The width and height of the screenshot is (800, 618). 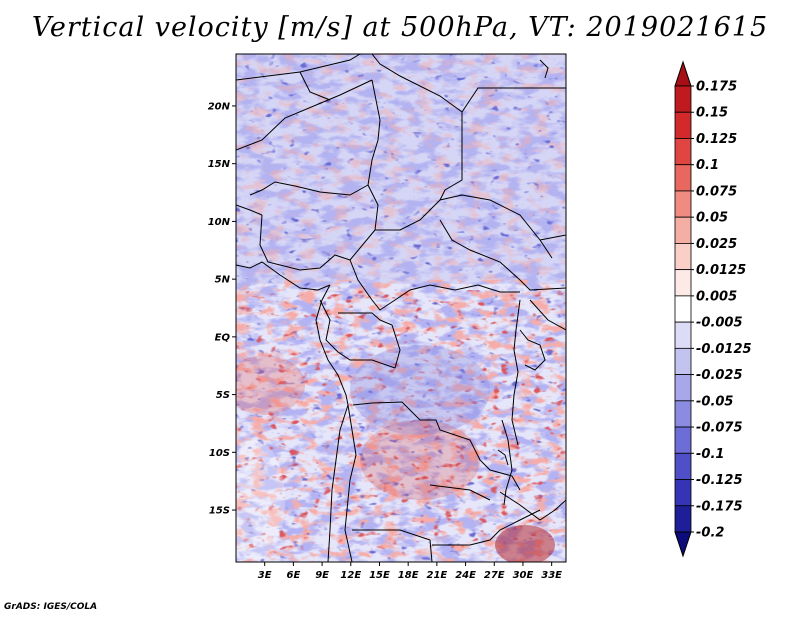 I want to click on colorbar-label: 0.05, so click(x=712, y=218).